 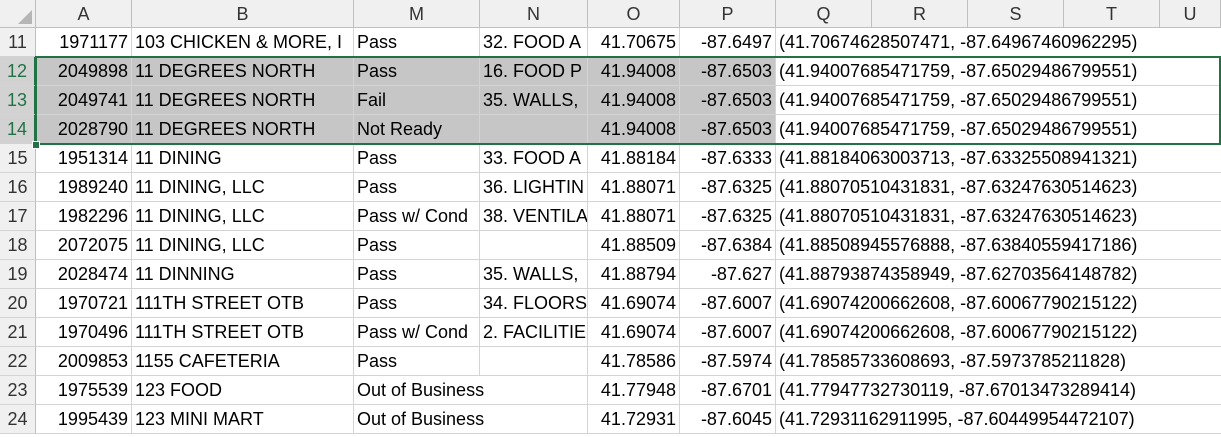 I want to click on cell-a: 2072075, so click(x=84, y=245).